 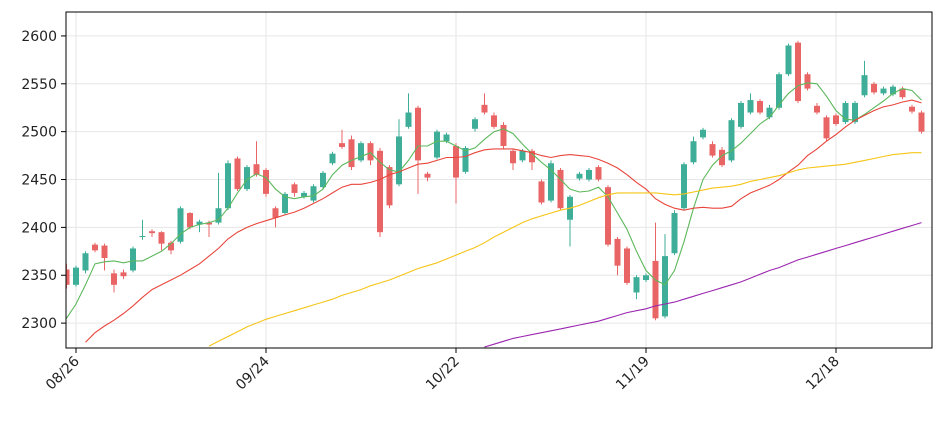 What do you see at coordinates (253, 373) in the screenshot?
I see `x-tick-label: 09/24` at bounding box center [253, 373].